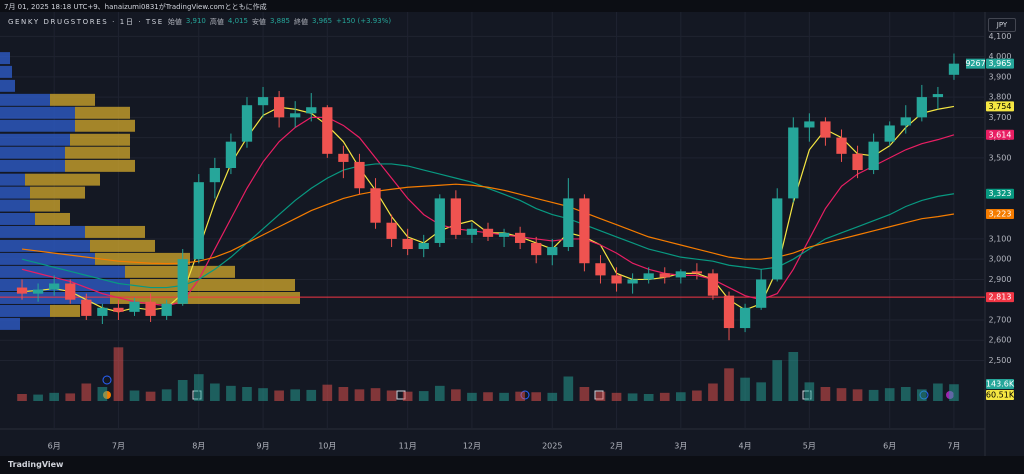  Describe the element at coordinates (552, 446) in the screenshot. I see `x-tick-label: 2025` at that location.